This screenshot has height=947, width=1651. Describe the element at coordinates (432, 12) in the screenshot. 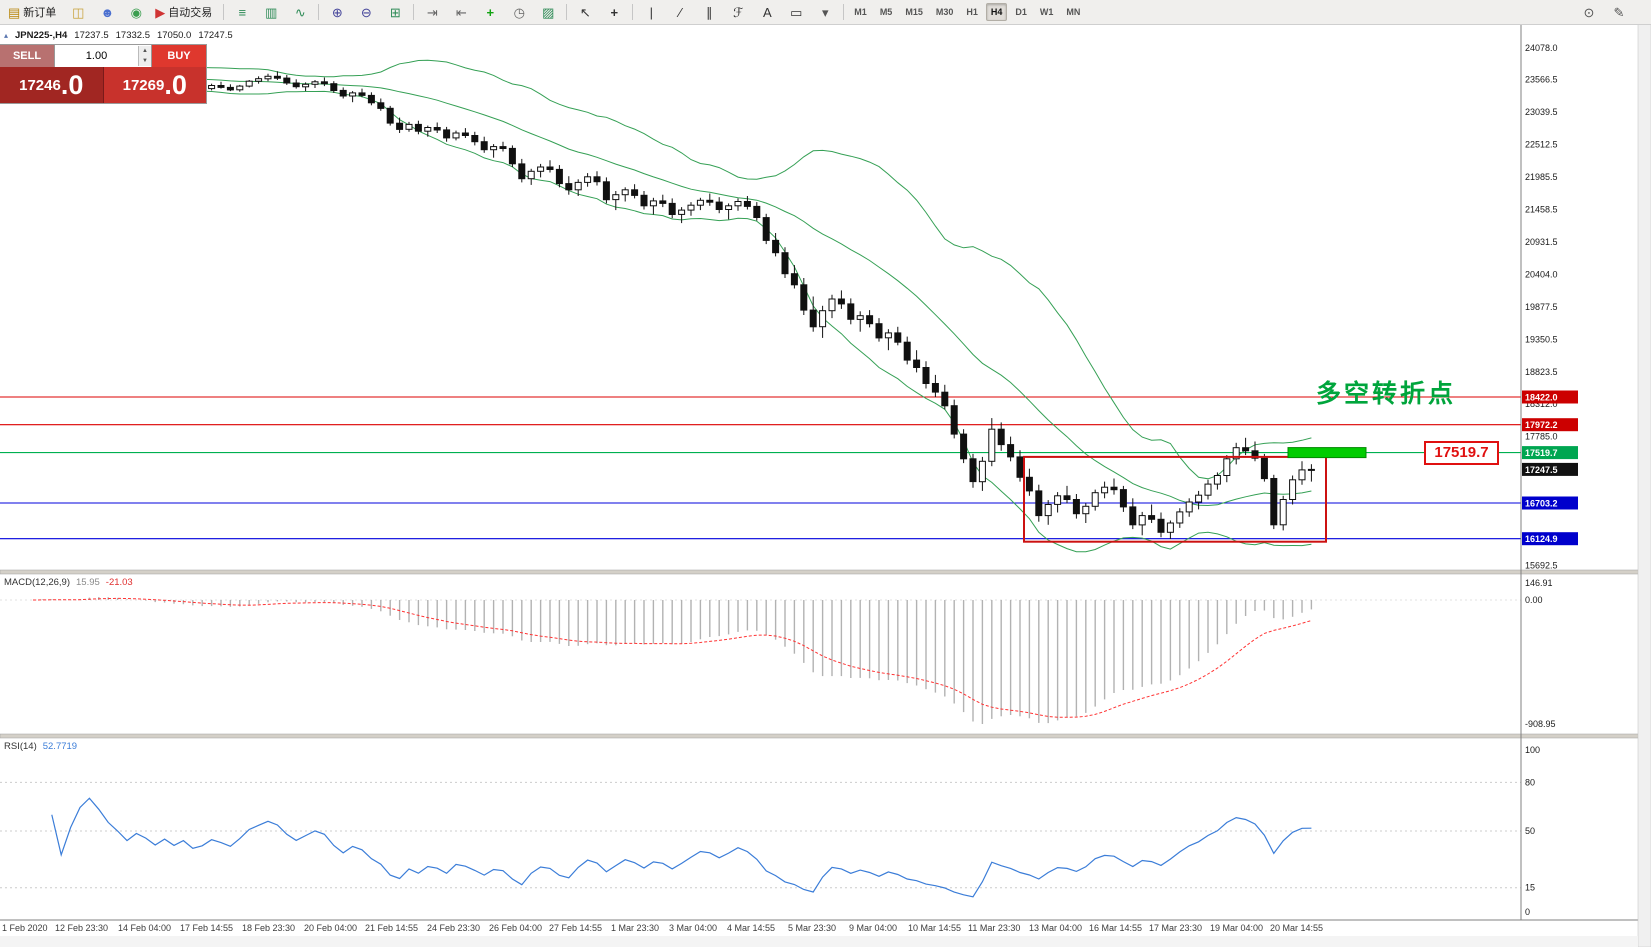

I see `auto-scroll-button: ⇥` at that location.